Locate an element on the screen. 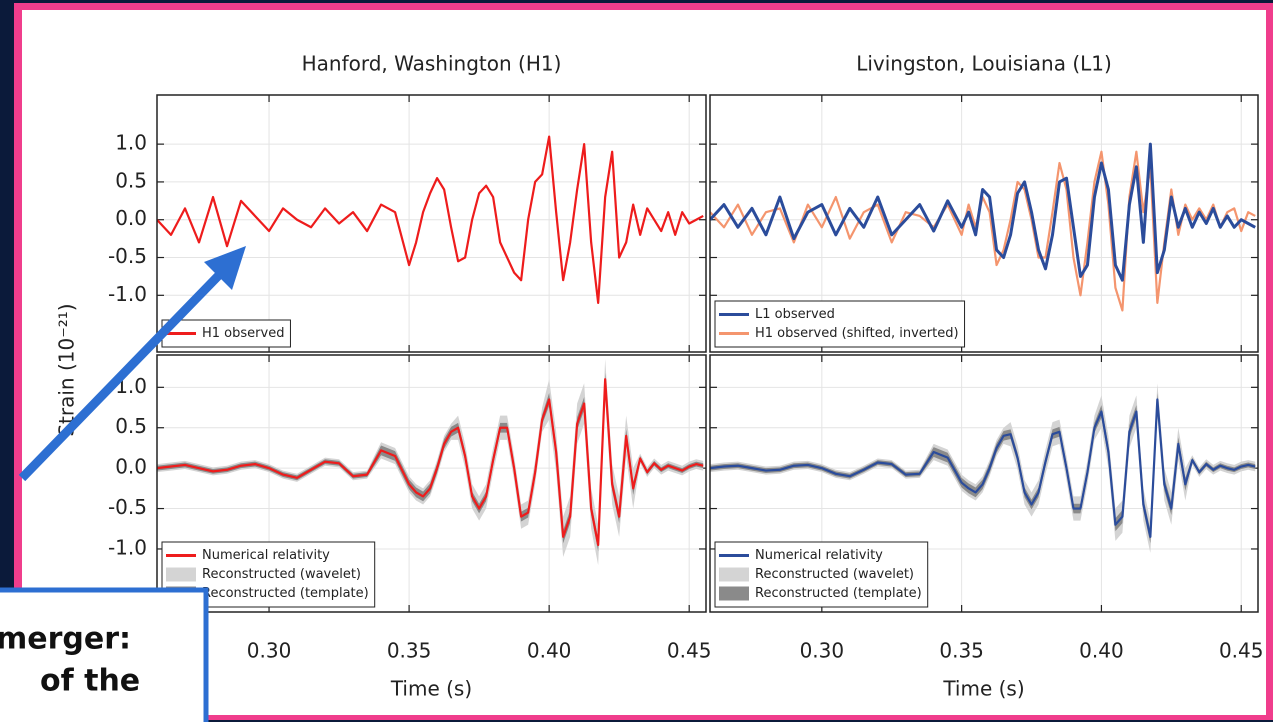 Image resolution: width=1273 pixels, height=722 pixels. annotation-box: merger: of the is located at coordinates (104, 654).